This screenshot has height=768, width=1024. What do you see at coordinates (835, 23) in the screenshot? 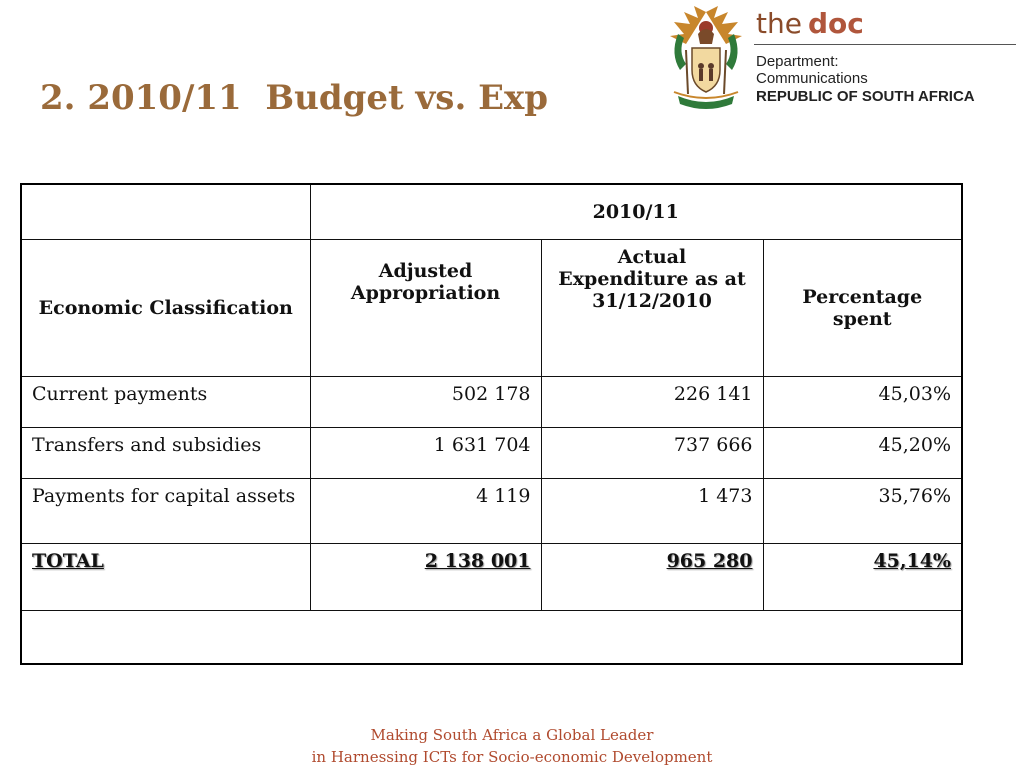
I see `brand-doc-text: doc` at bounding box center [835, 23].